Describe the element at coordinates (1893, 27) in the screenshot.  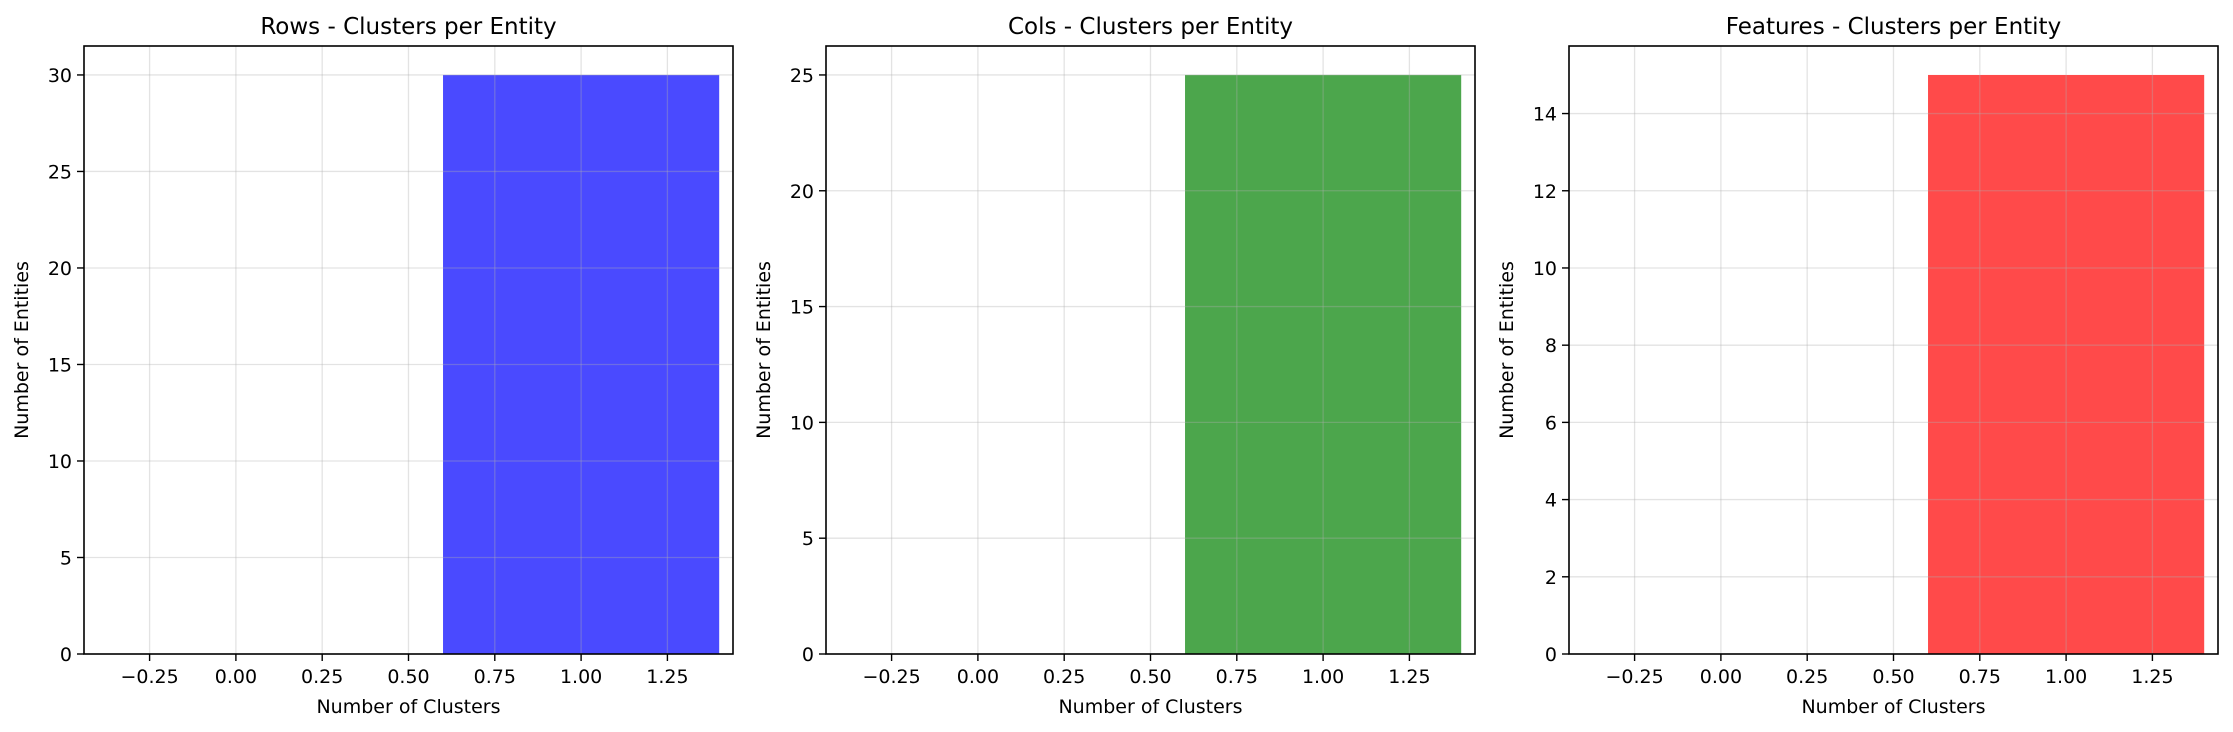
I see `chart-title: Features - Clusters per Entity` at that location.